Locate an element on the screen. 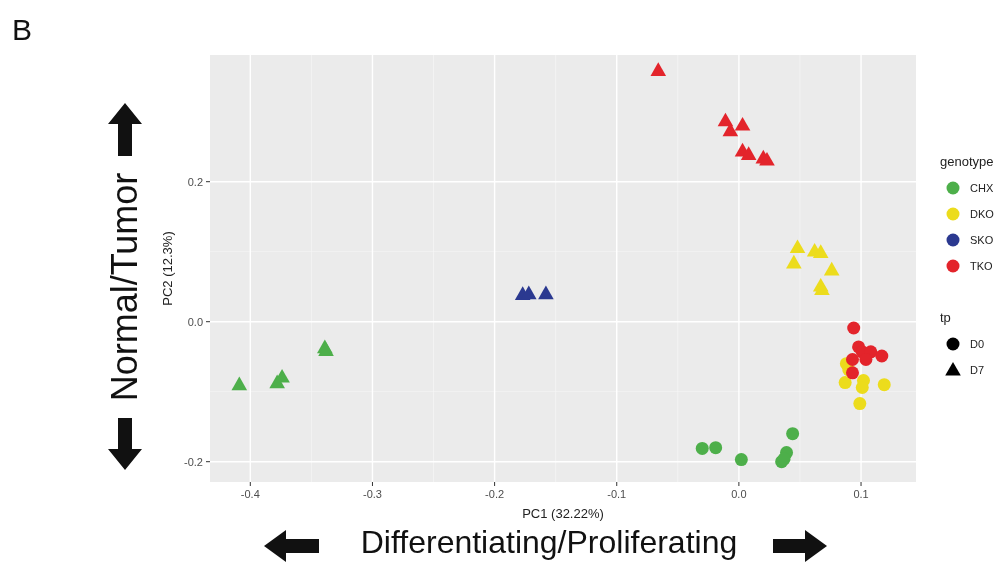 This screenshot has height=565, width=1008. legend-label: TKO is located at coordinates (982, 266).